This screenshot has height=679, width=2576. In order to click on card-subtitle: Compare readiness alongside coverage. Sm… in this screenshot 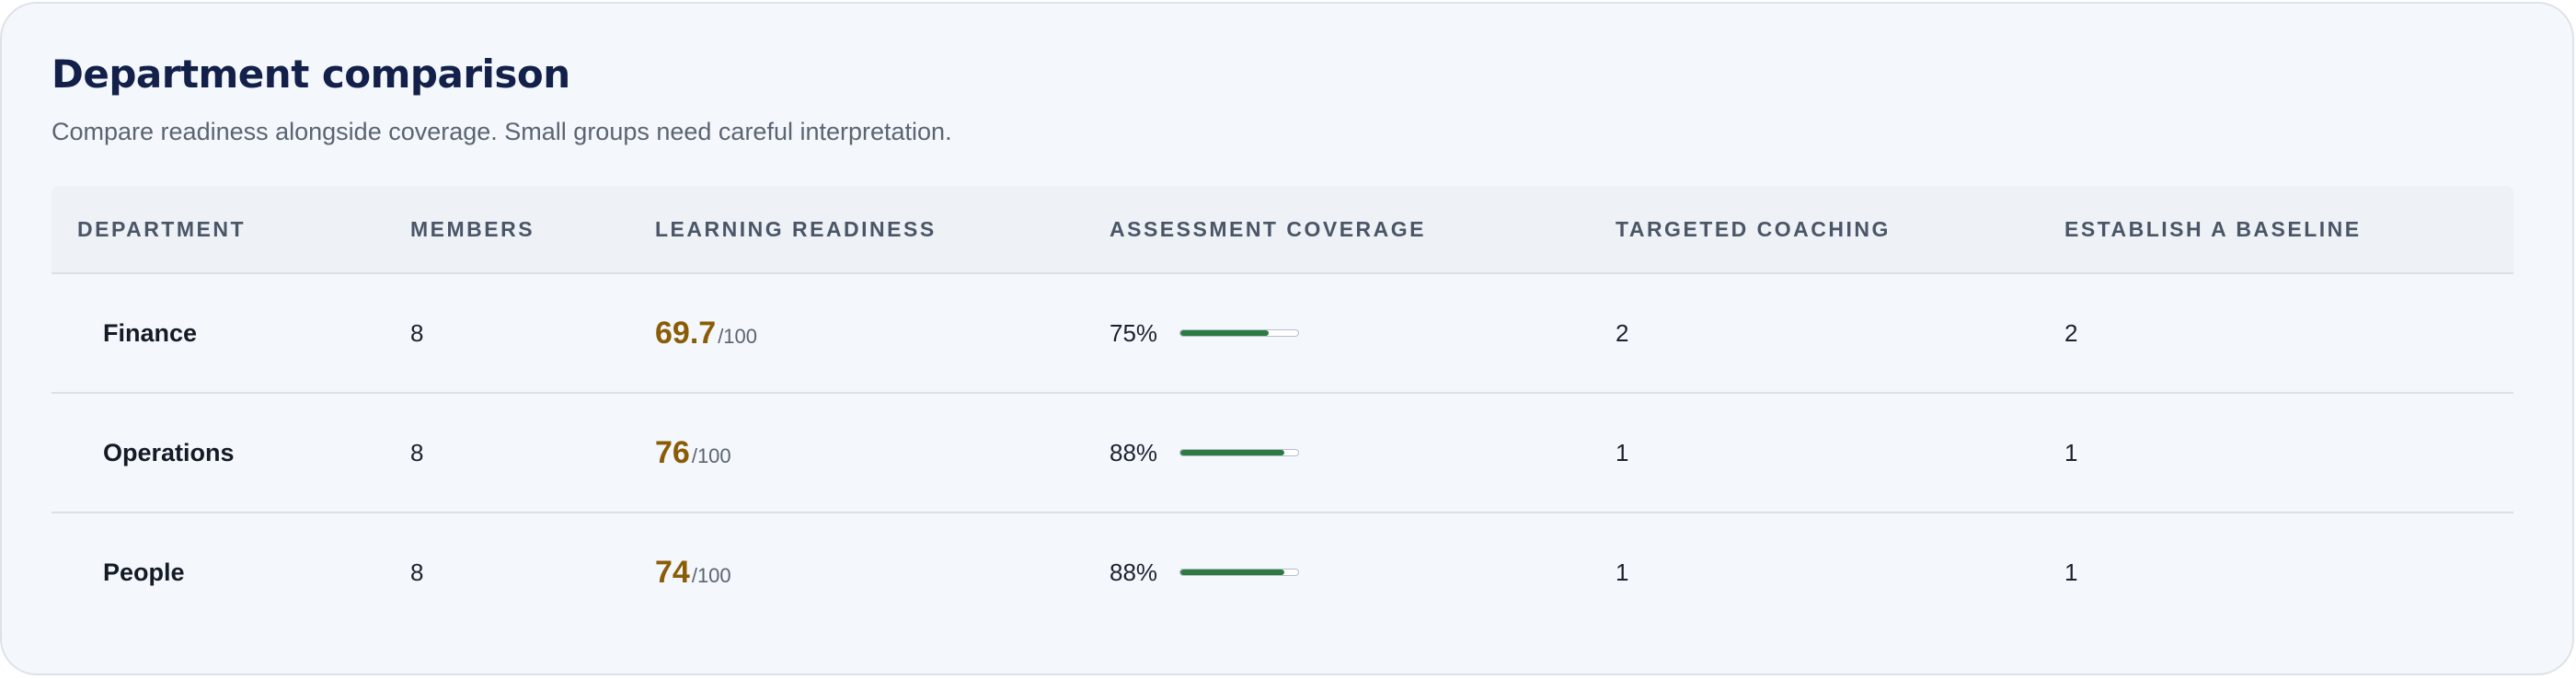, I will do `click(502, 131)`.